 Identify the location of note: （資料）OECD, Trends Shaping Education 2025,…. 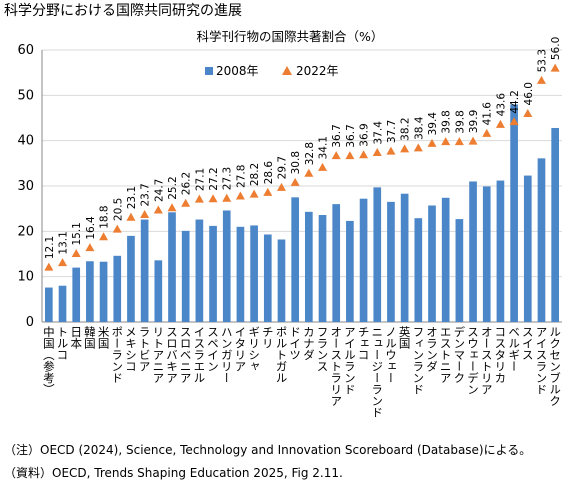
(173, 473).